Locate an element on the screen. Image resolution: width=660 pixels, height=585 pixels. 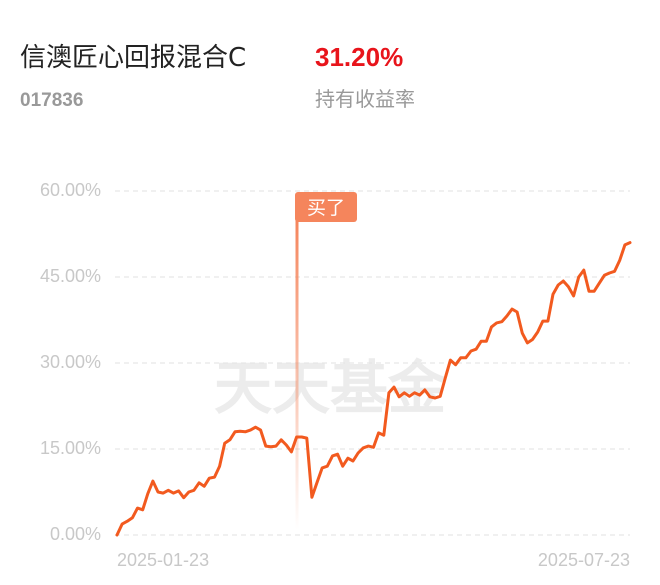
return-value: 31.20% is located at coordinates (359, 57).